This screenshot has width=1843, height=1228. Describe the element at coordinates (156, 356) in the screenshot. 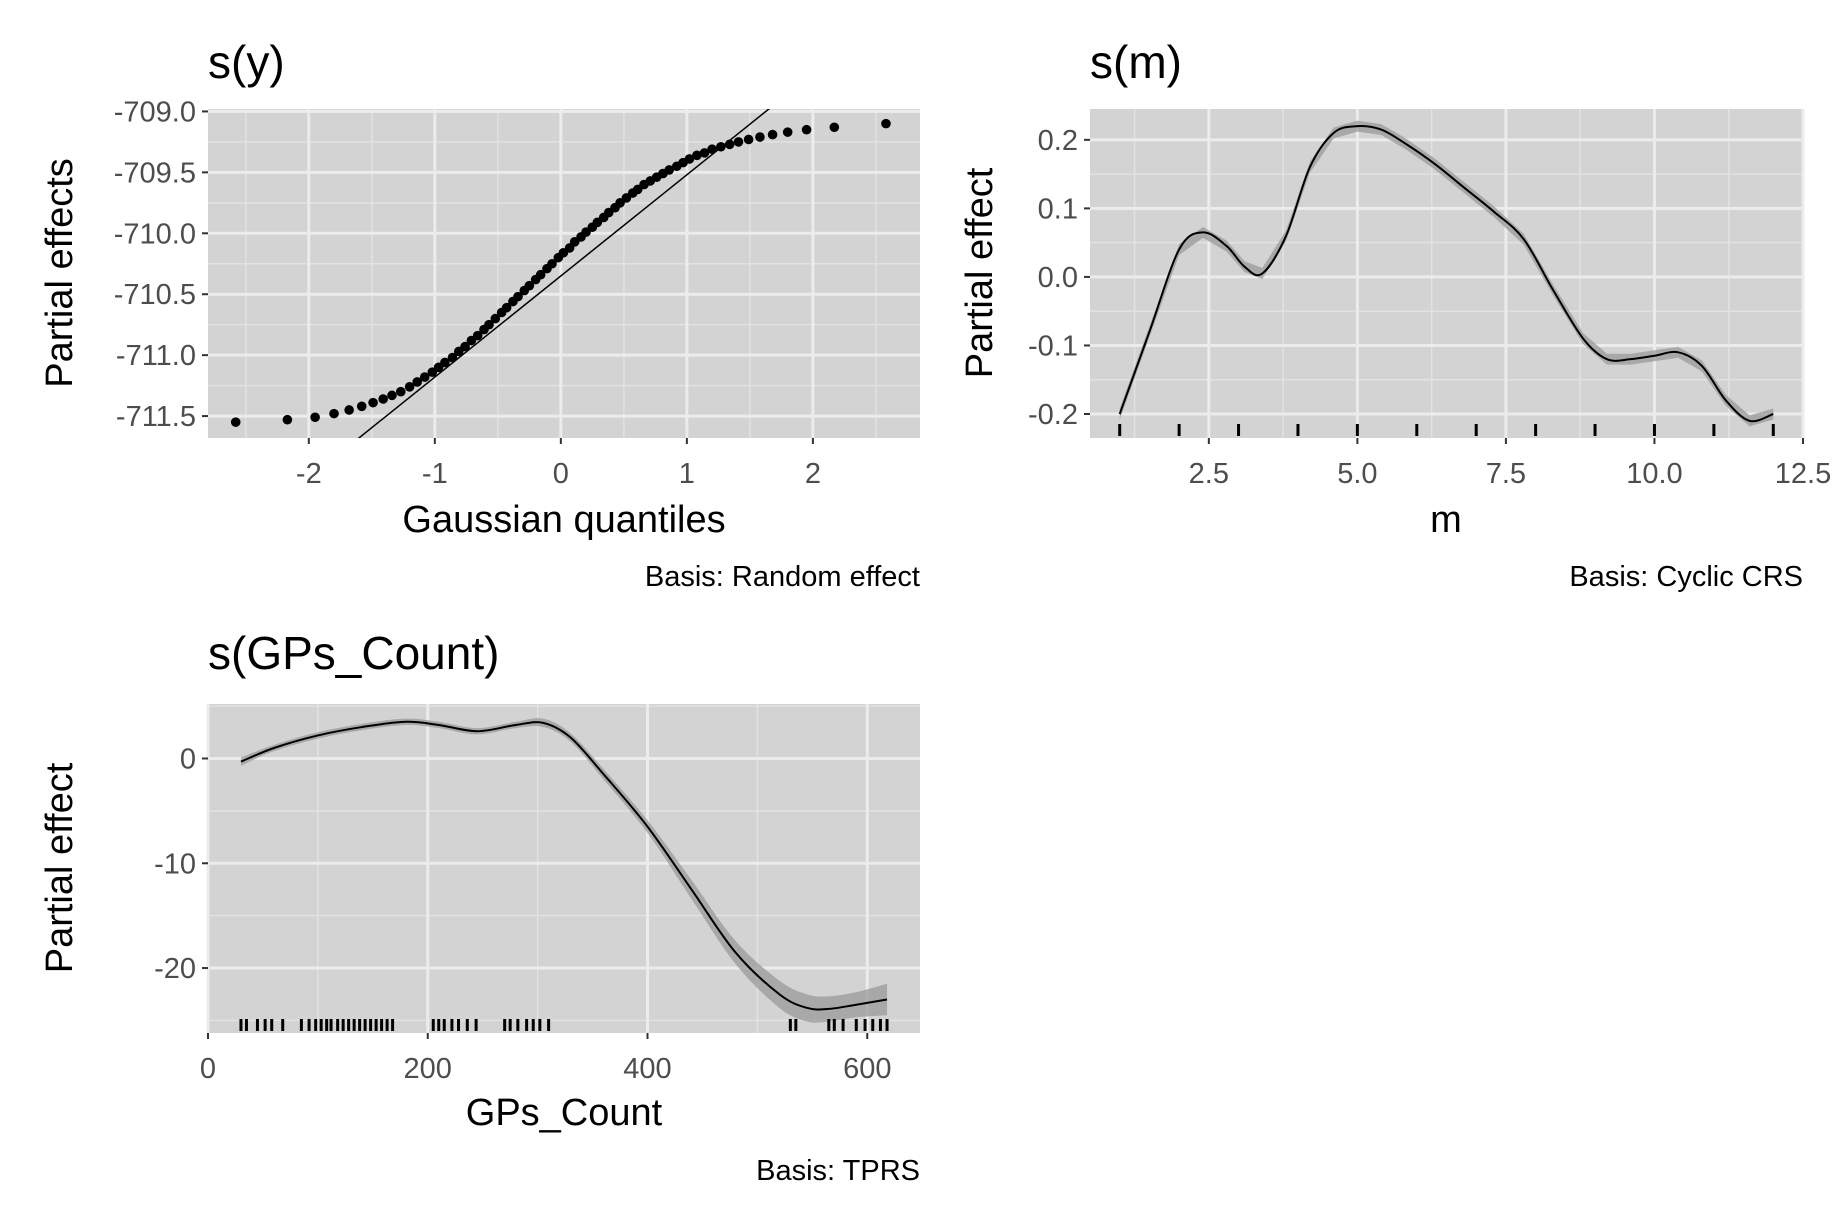

I see `y-tick-label: -711.0` at that location.